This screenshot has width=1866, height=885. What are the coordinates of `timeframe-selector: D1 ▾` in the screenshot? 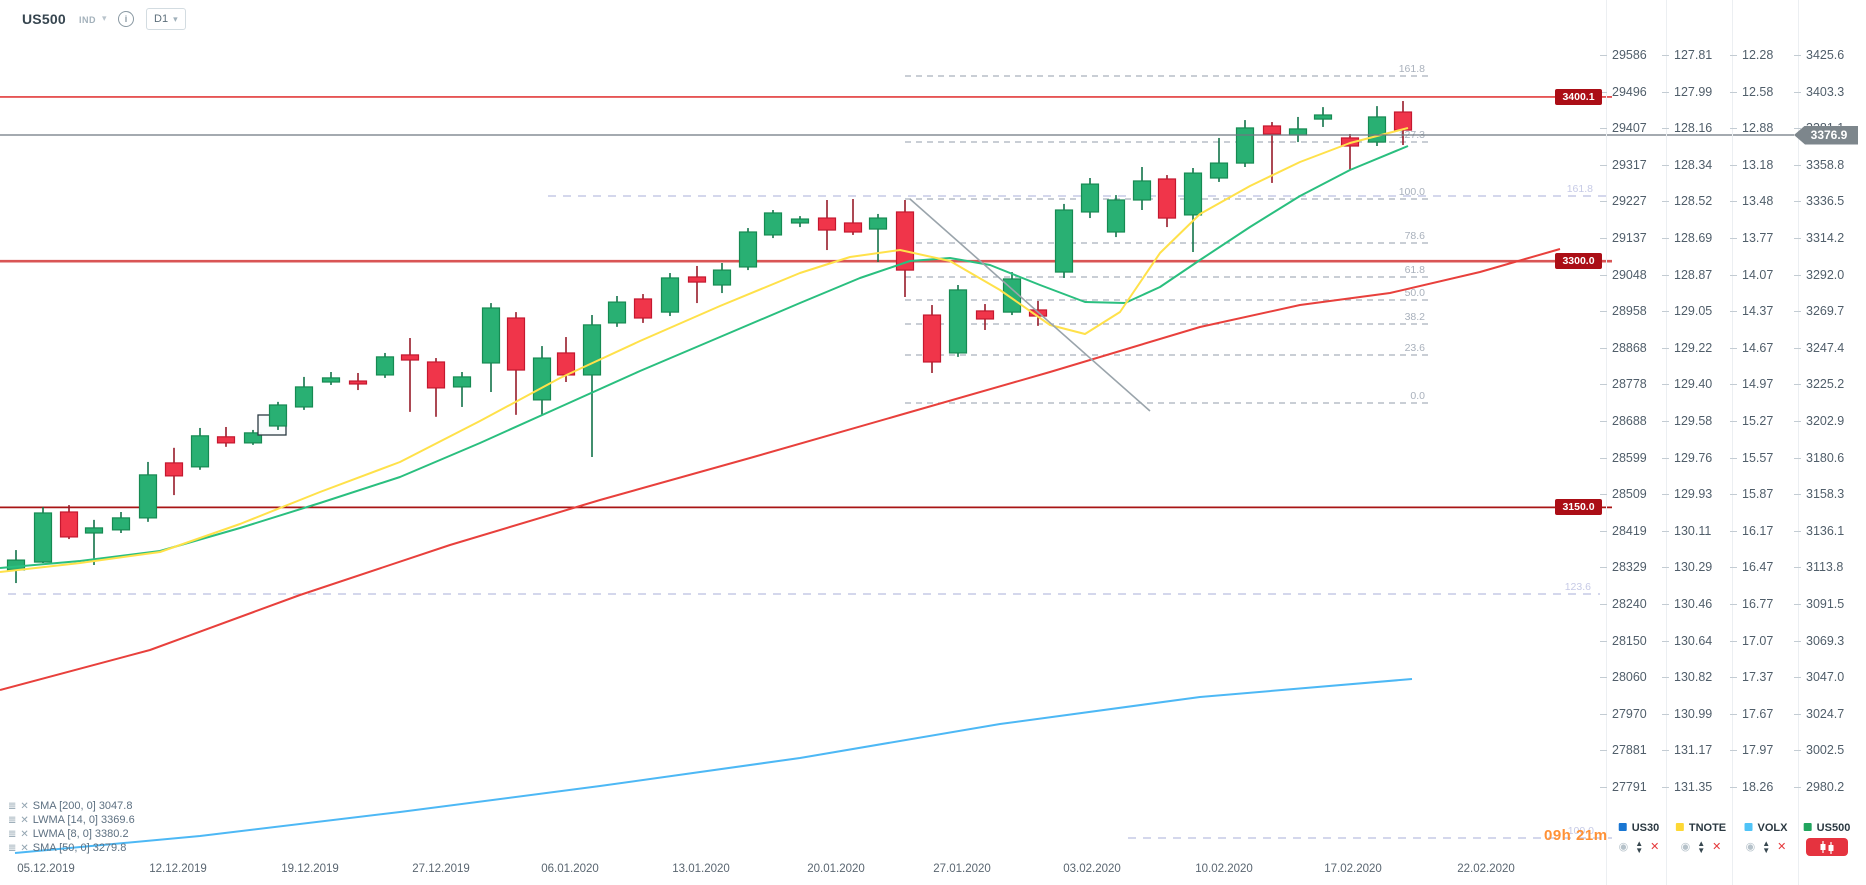 It's located at (166, 19).